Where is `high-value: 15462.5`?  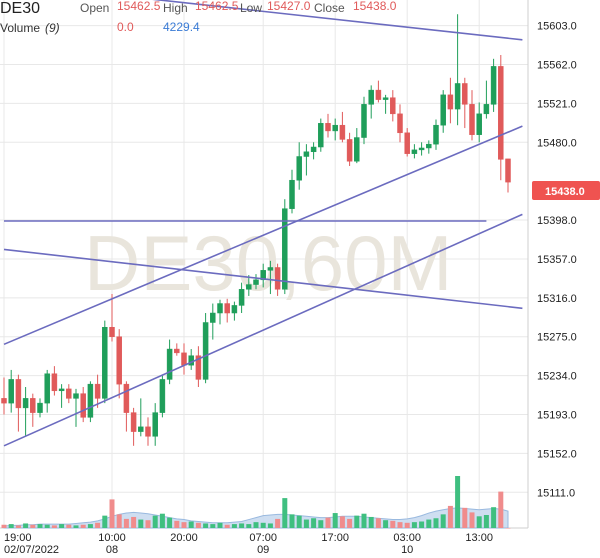 high-value: 15462.5 is located at coordinates (217, 6).